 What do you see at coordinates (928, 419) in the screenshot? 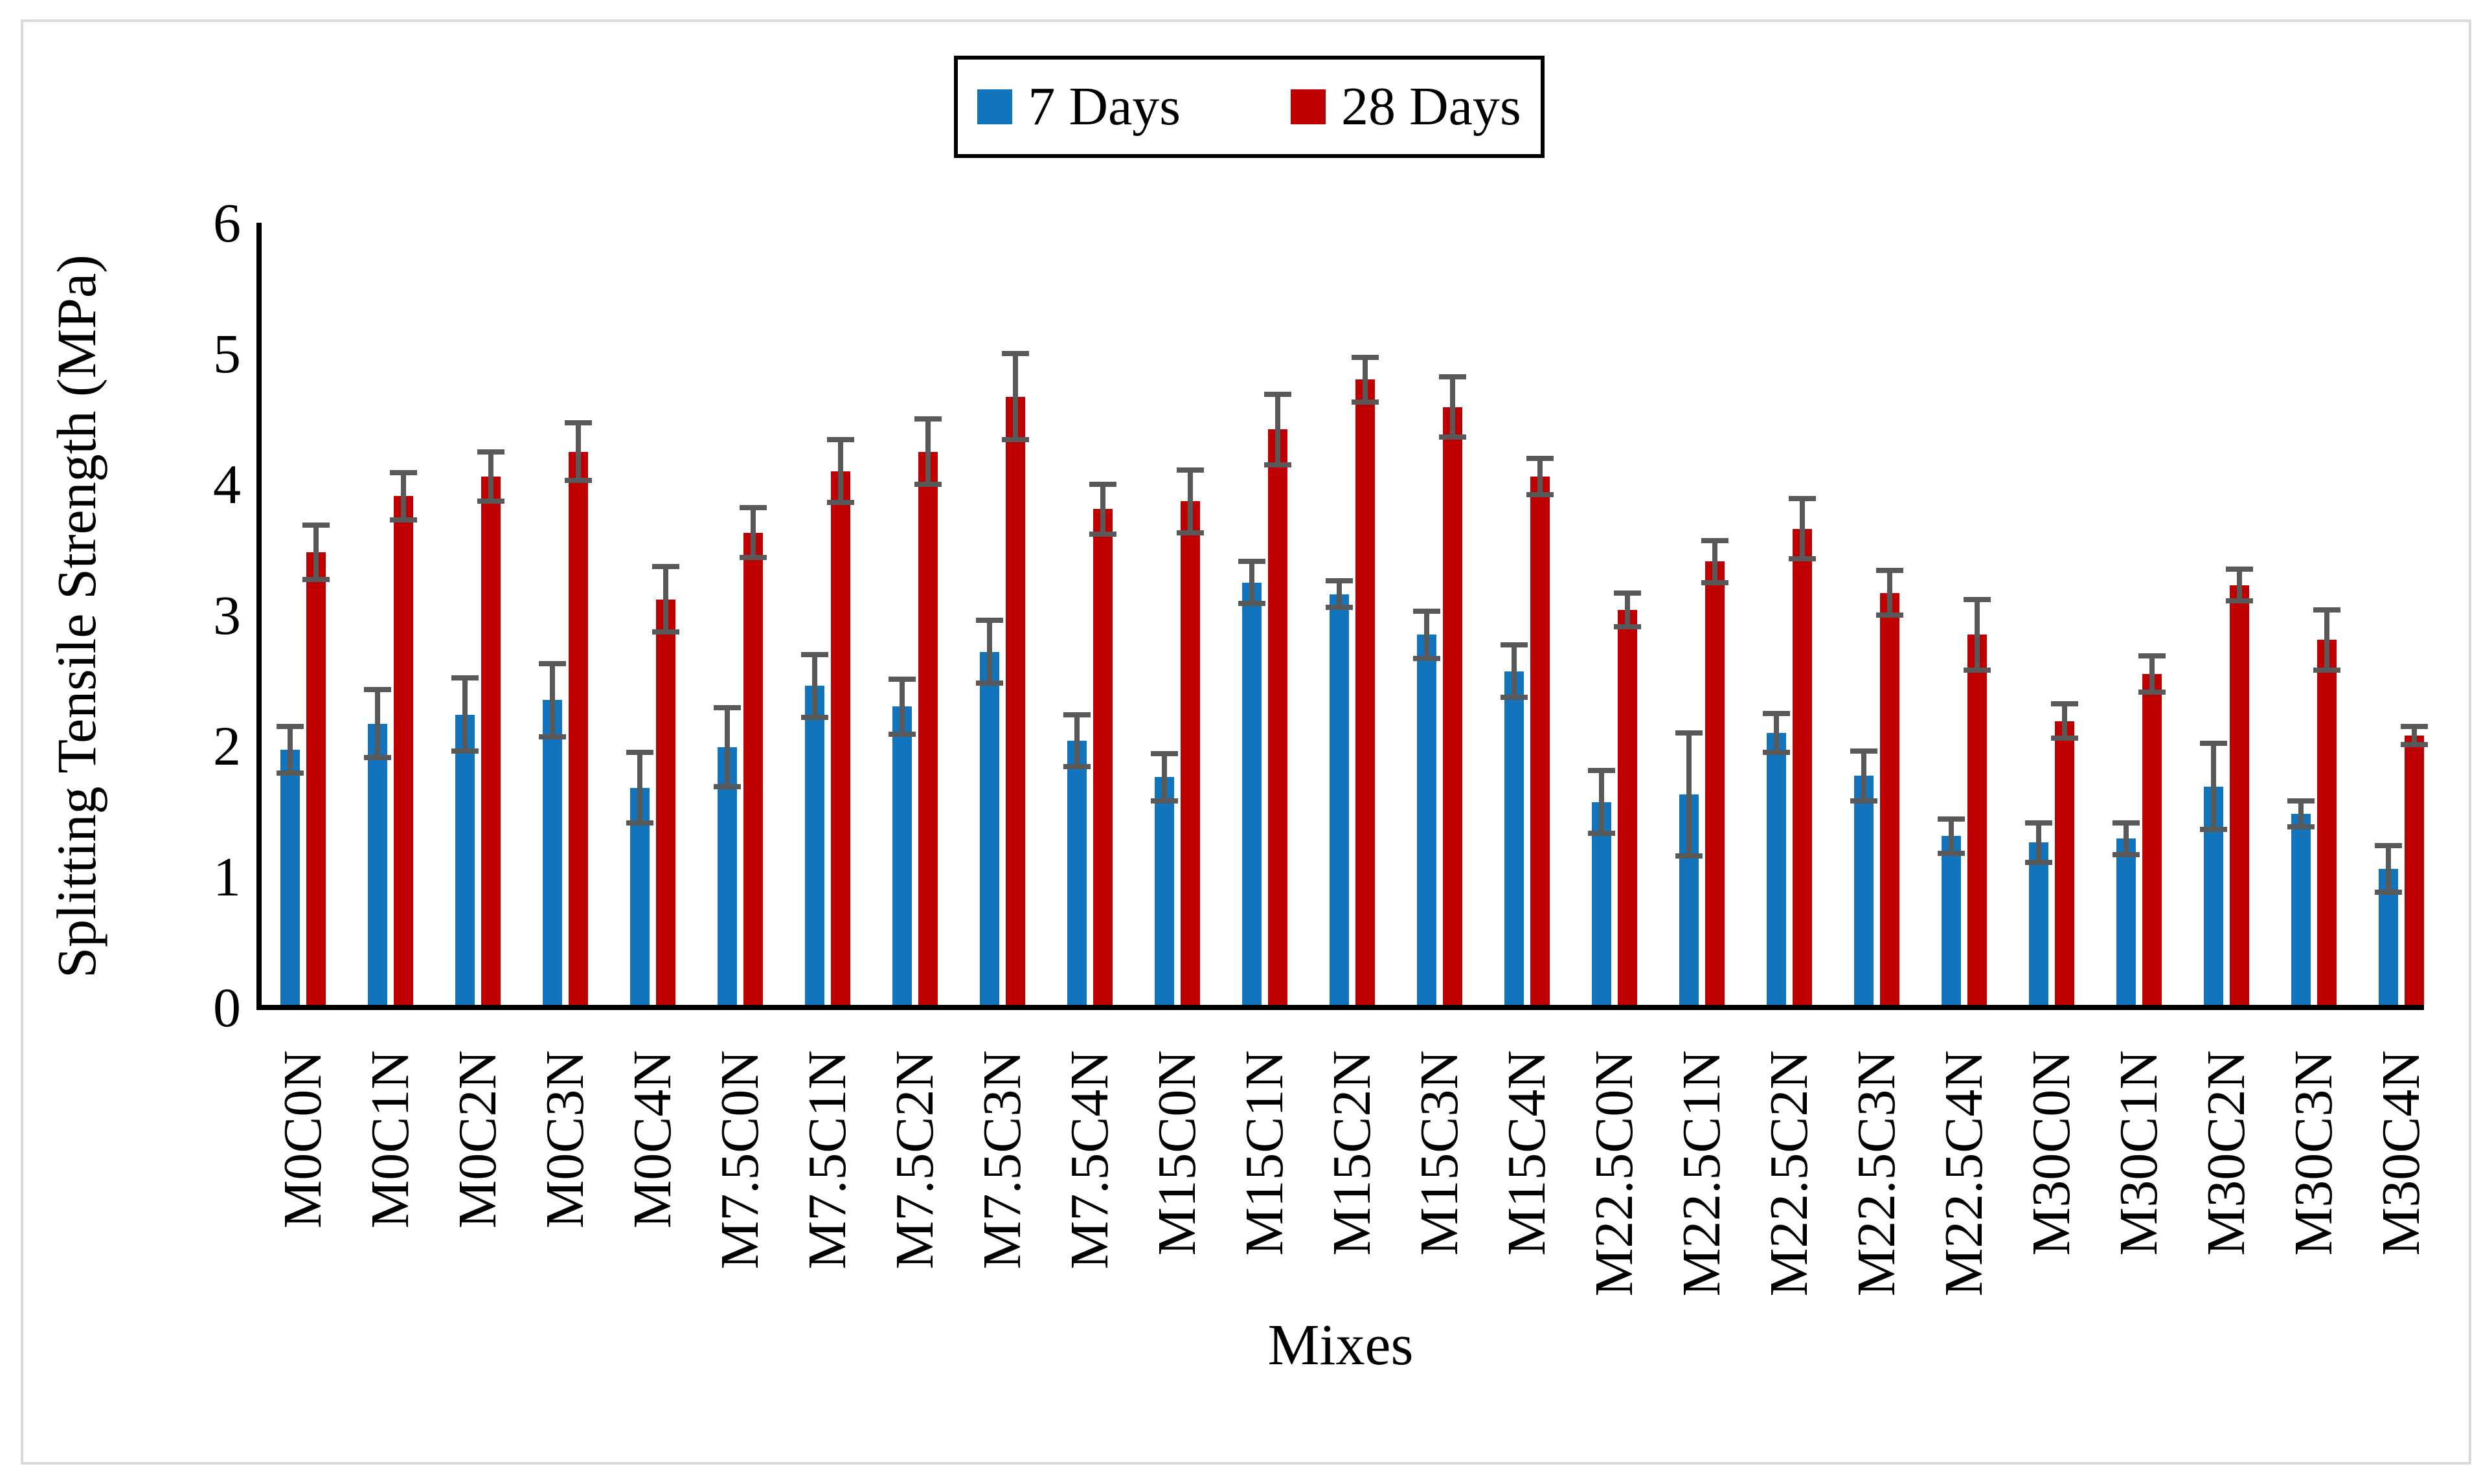
I see `error-cap-top-M7.5C2N` at bounding box center [928, 419].